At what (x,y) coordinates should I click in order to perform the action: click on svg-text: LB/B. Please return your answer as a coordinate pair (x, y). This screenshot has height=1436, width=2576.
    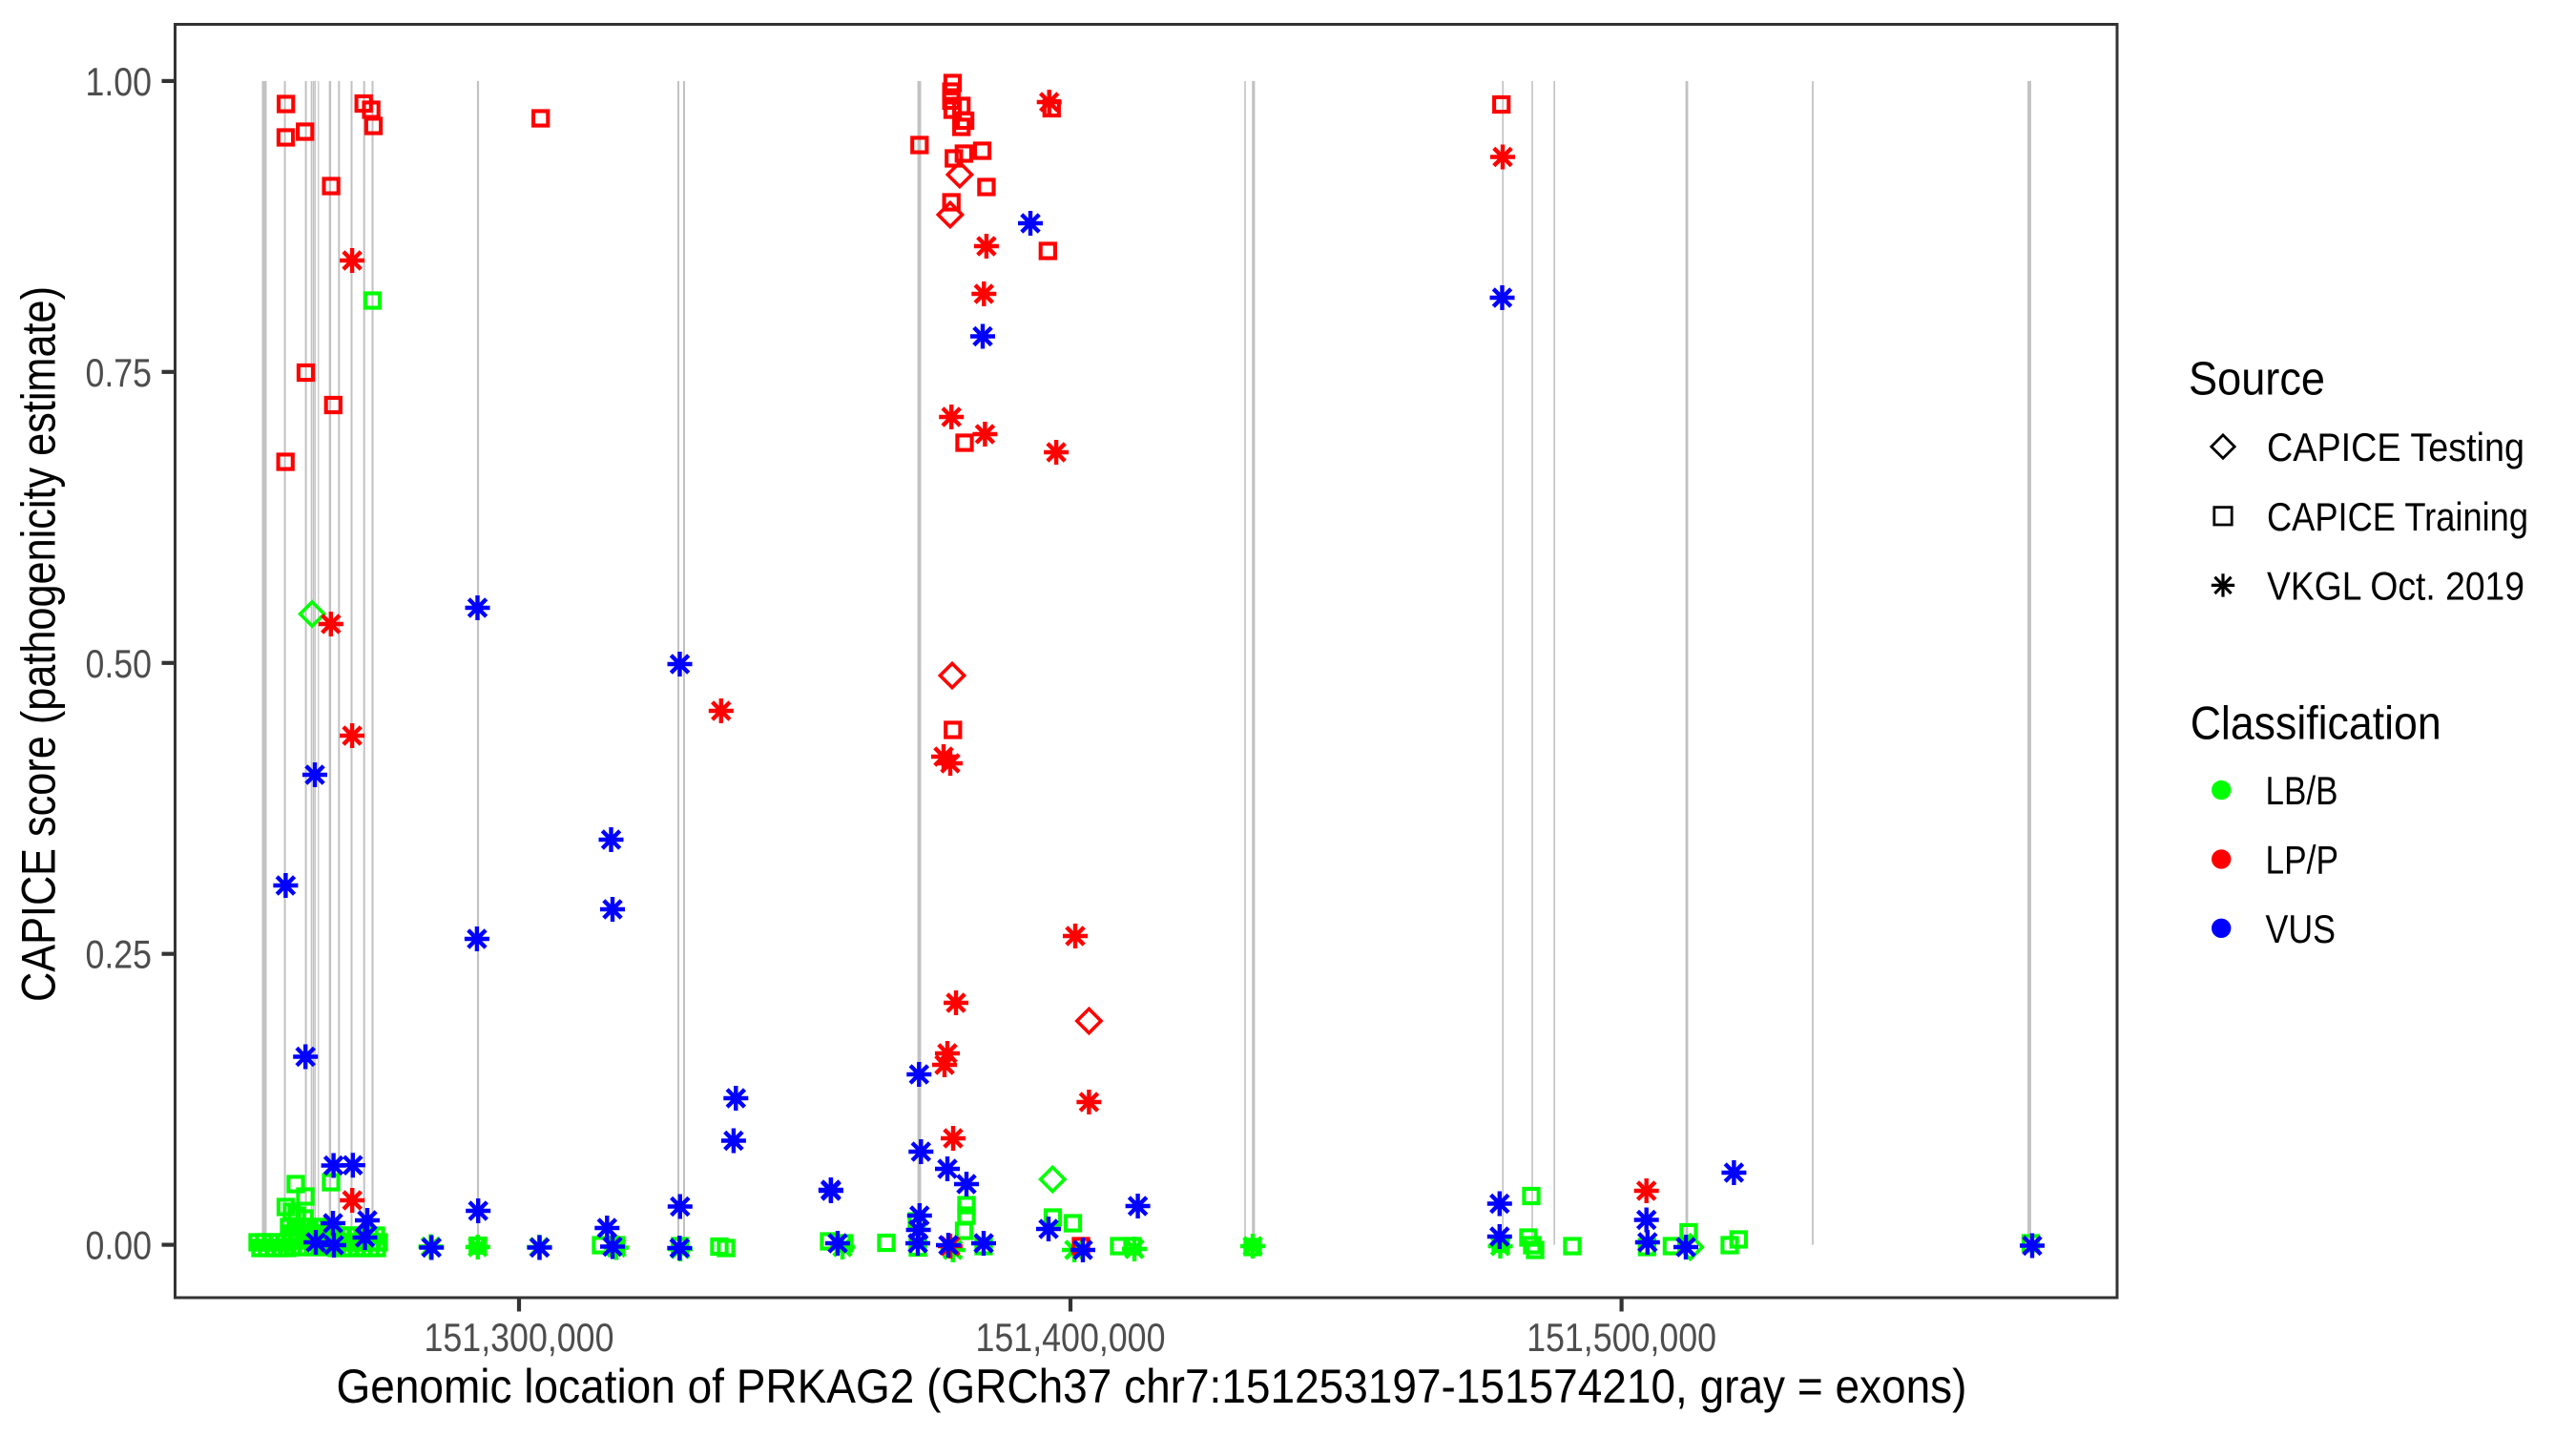
    Looking at the image, I should click on (2302, 790).